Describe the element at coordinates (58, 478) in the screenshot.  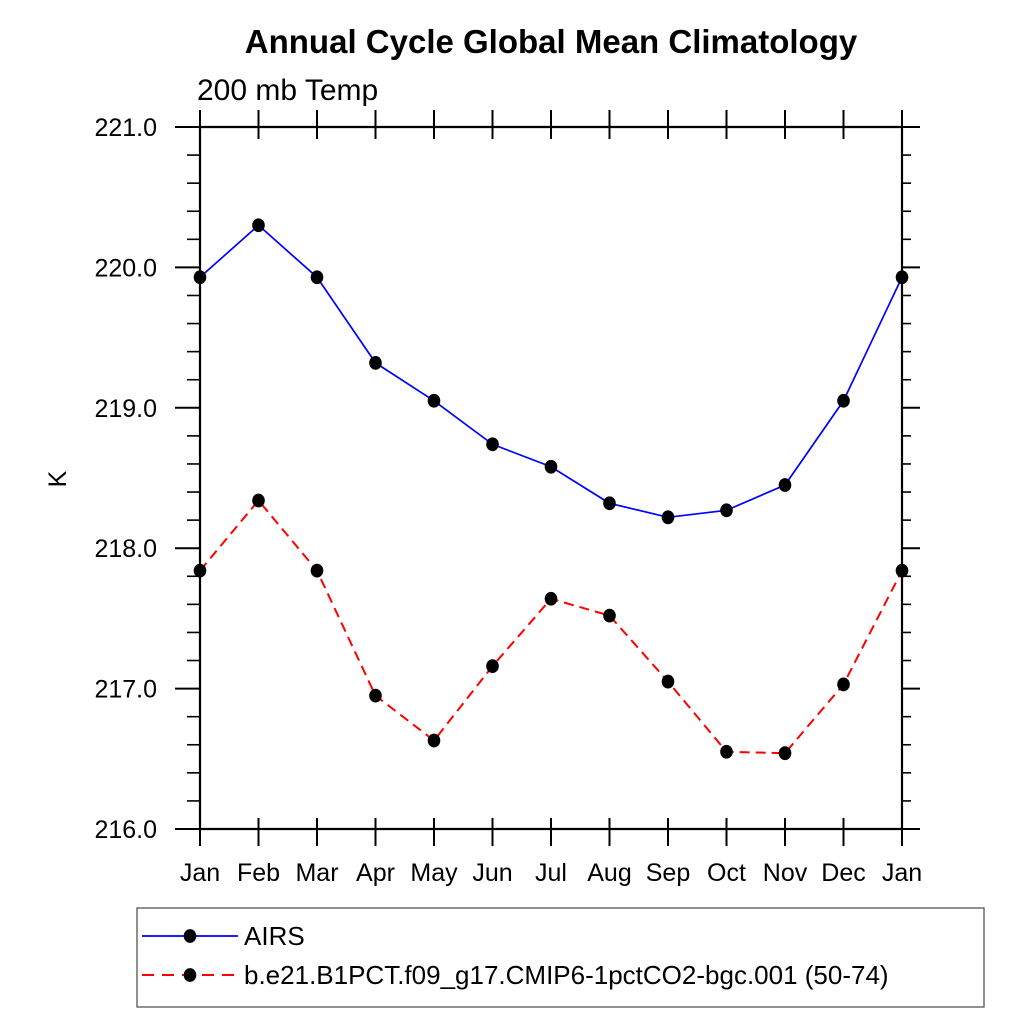
I see `y-axis-label: K` at that location.